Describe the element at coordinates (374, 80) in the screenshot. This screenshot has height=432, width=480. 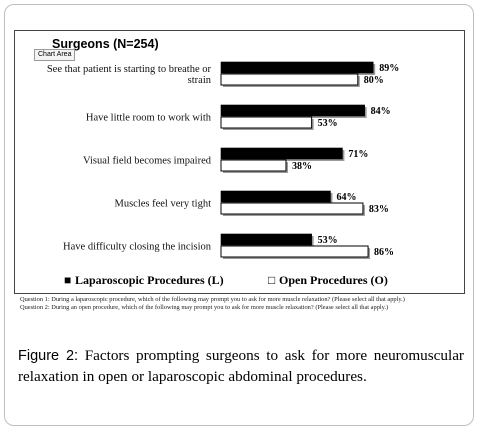
I see `value-label: 80%` at that location.